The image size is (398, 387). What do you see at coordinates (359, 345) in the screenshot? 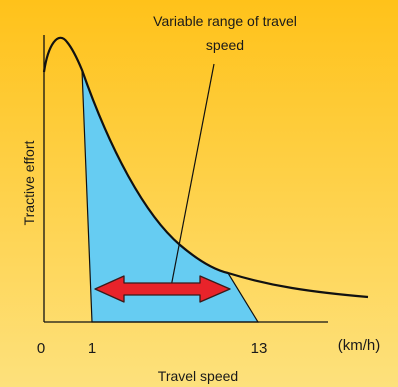
I see `x-unit-label: (km/h)` at bounding box center [359, 345].